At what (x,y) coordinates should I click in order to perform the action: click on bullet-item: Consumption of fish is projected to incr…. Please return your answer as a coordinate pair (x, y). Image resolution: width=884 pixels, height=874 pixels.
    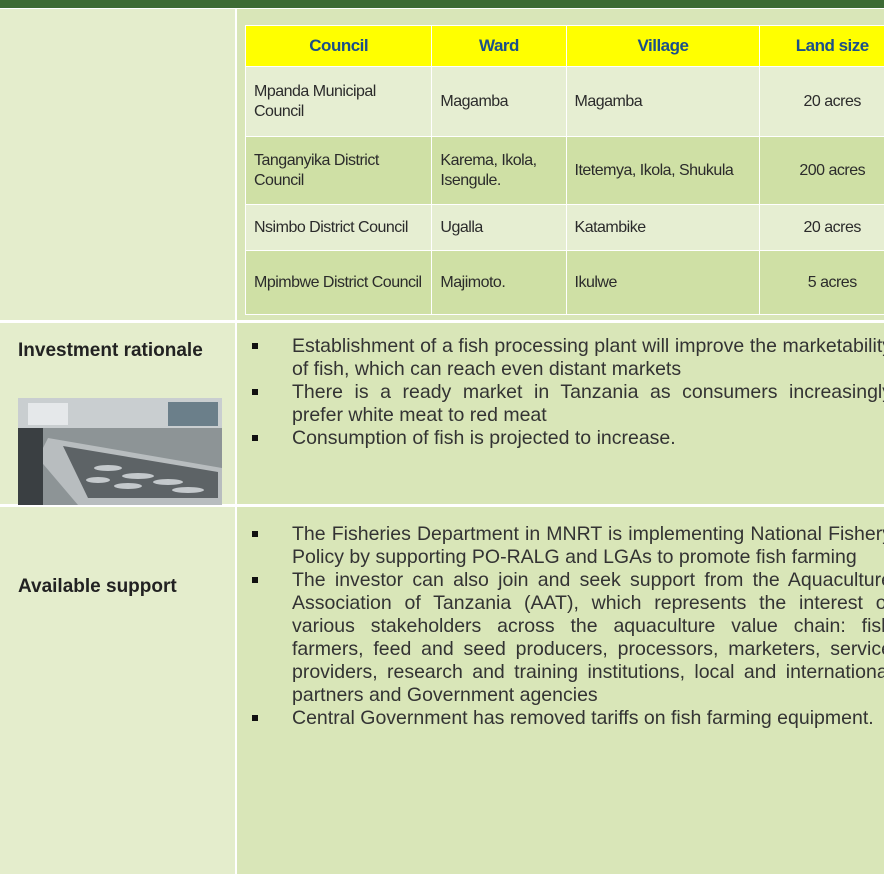
    Looking at the image, I should click on (567, 438).